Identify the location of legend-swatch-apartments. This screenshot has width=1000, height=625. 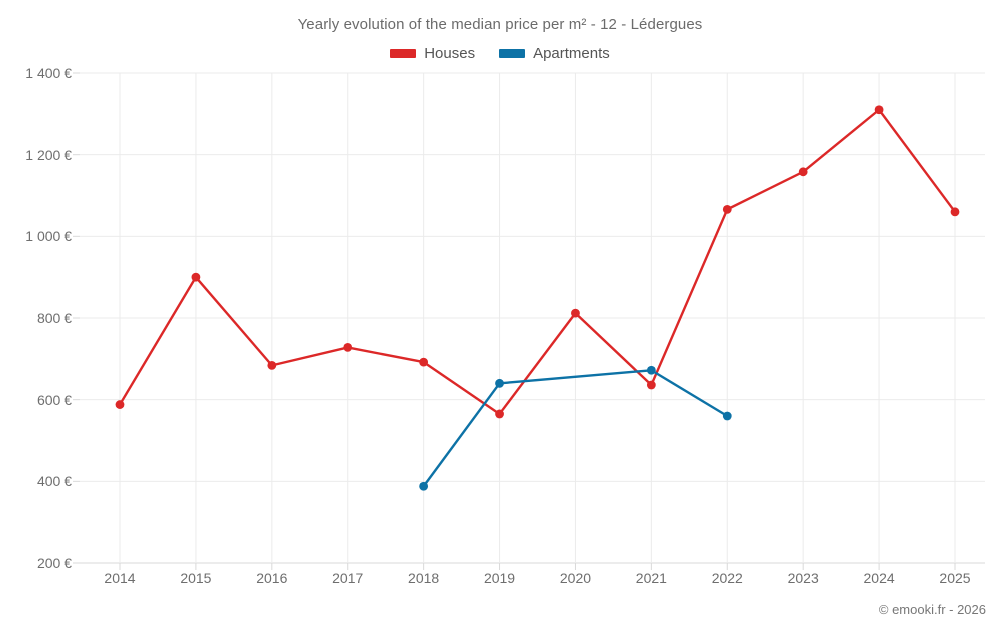
(512, 53).